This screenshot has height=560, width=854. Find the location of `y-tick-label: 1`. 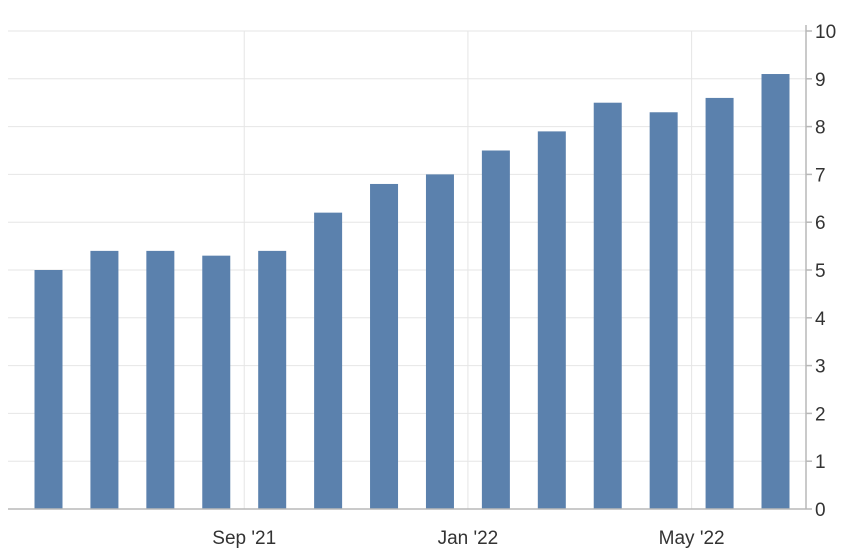

y-tick-label: 1 is located at coordinates (820, 462).